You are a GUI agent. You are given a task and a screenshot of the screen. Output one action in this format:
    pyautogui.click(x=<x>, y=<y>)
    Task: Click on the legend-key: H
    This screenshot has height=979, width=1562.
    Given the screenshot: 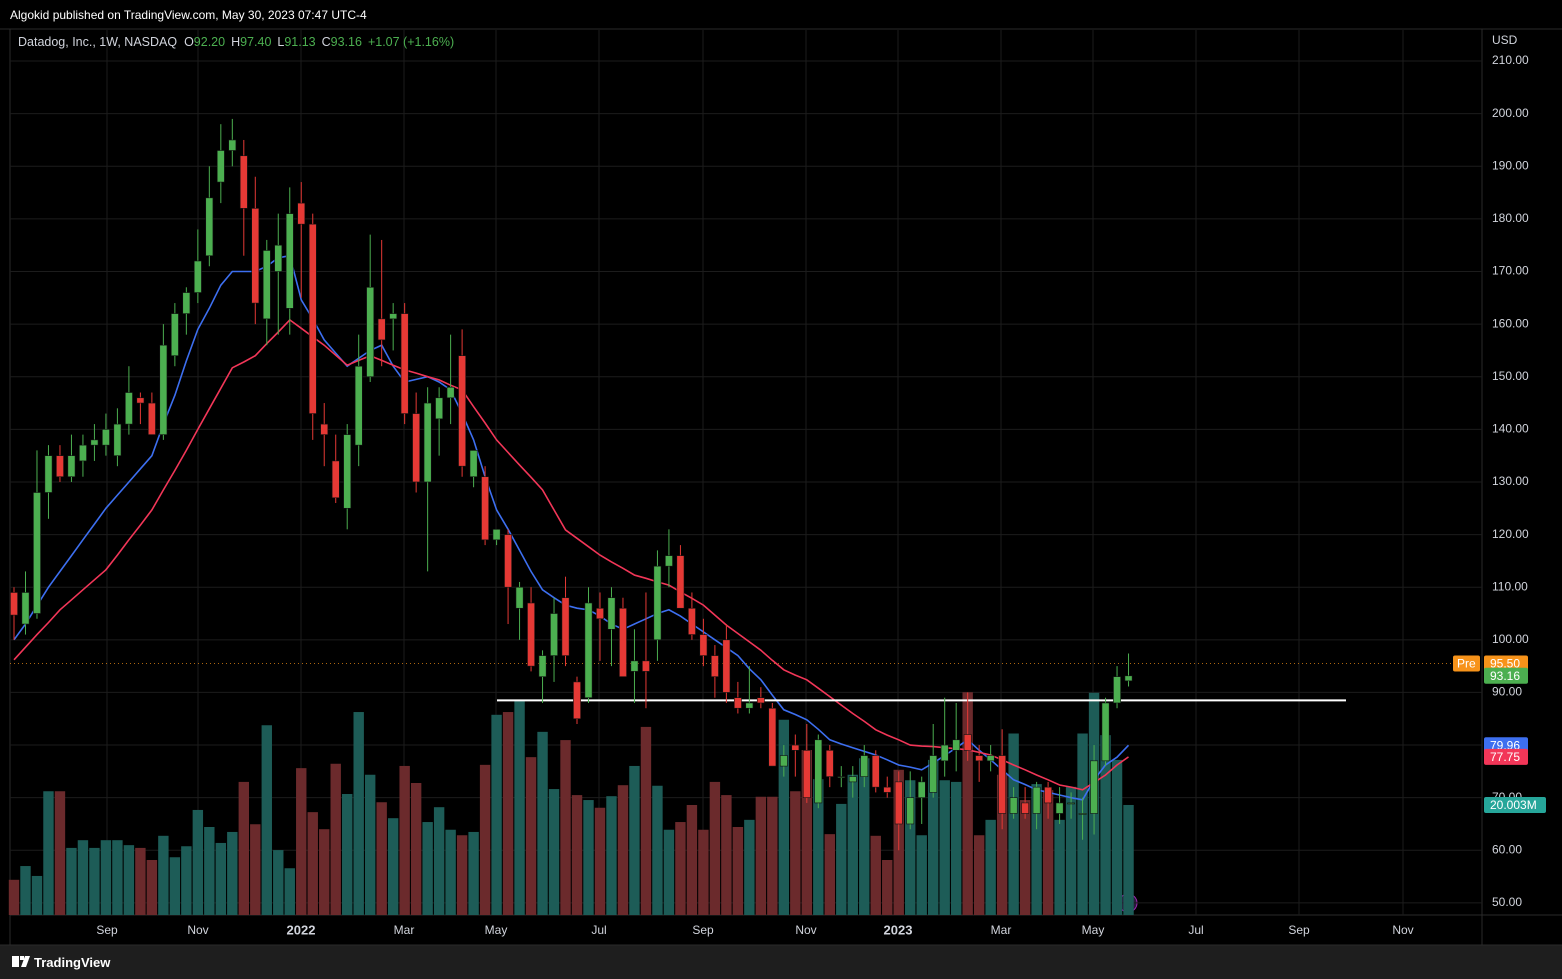 What is the action you would take?
    pyautogui.click(x=236, y=42)
    